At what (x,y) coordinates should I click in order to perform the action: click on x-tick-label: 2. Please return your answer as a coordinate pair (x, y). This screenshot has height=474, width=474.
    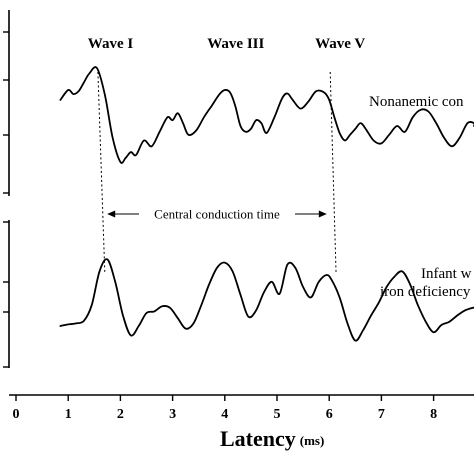
    Looking at the image, I should click on (120, 414).